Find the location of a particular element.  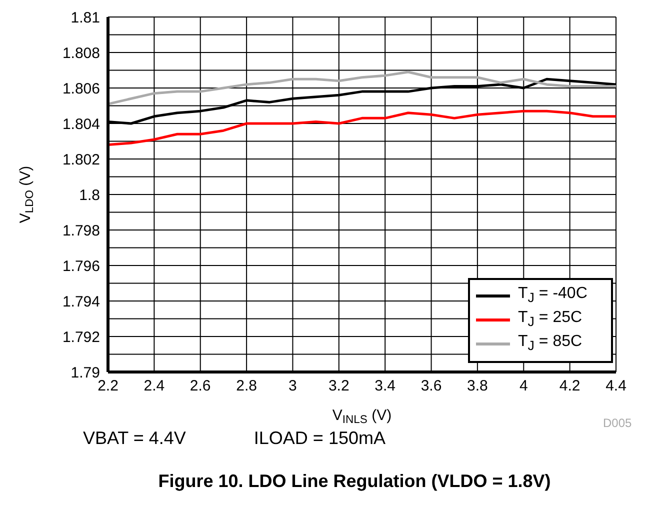

y-tick-label: 1.792 is located at coordinates (81, 337).